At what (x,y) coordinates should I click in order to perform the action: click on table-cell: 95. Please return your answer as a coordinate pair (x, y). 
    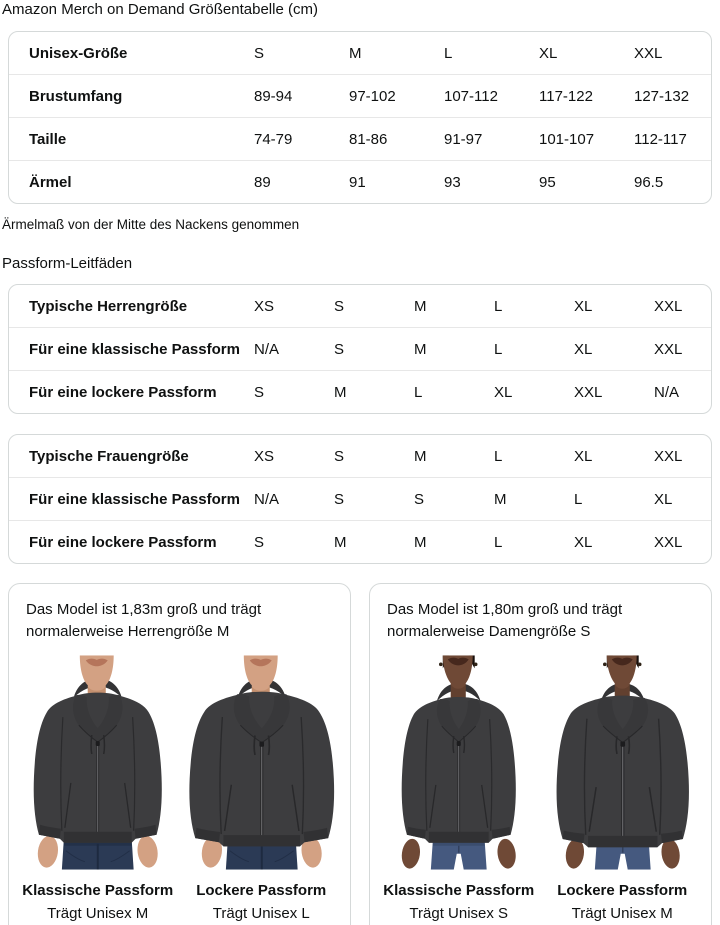
    Looking at the image, I should click on (547, 182).